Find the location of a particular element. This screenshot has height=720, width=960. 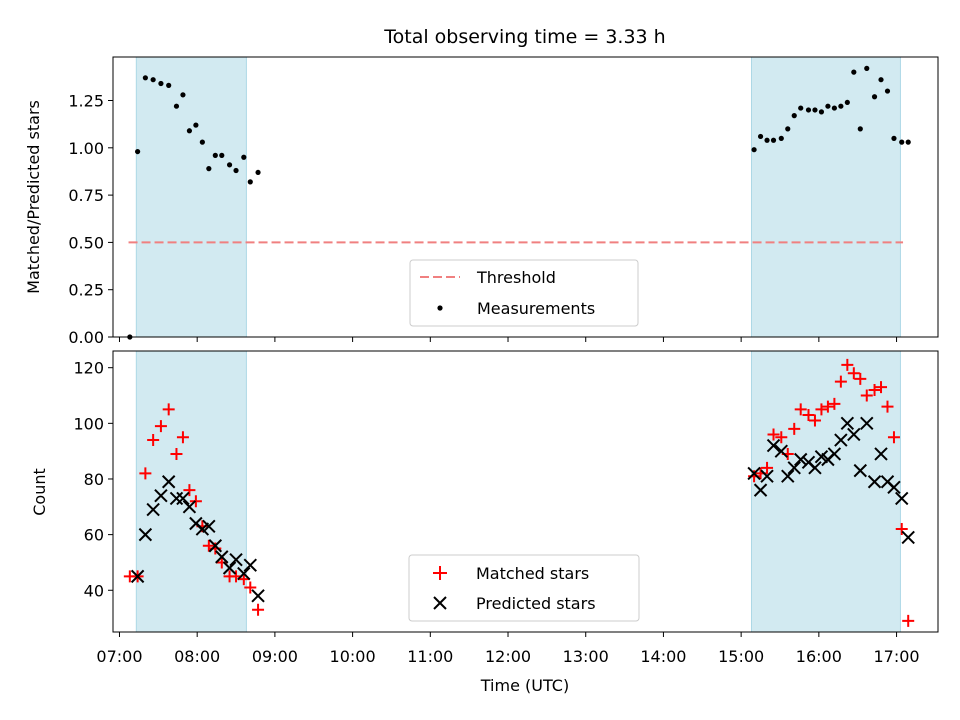

y-tick-label: 0.00 is located at coordinates (86, 337).